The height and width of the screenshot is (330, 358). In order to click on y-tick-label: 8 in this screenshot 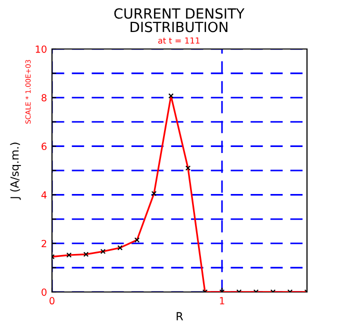, I will do `click(44, 98)`.